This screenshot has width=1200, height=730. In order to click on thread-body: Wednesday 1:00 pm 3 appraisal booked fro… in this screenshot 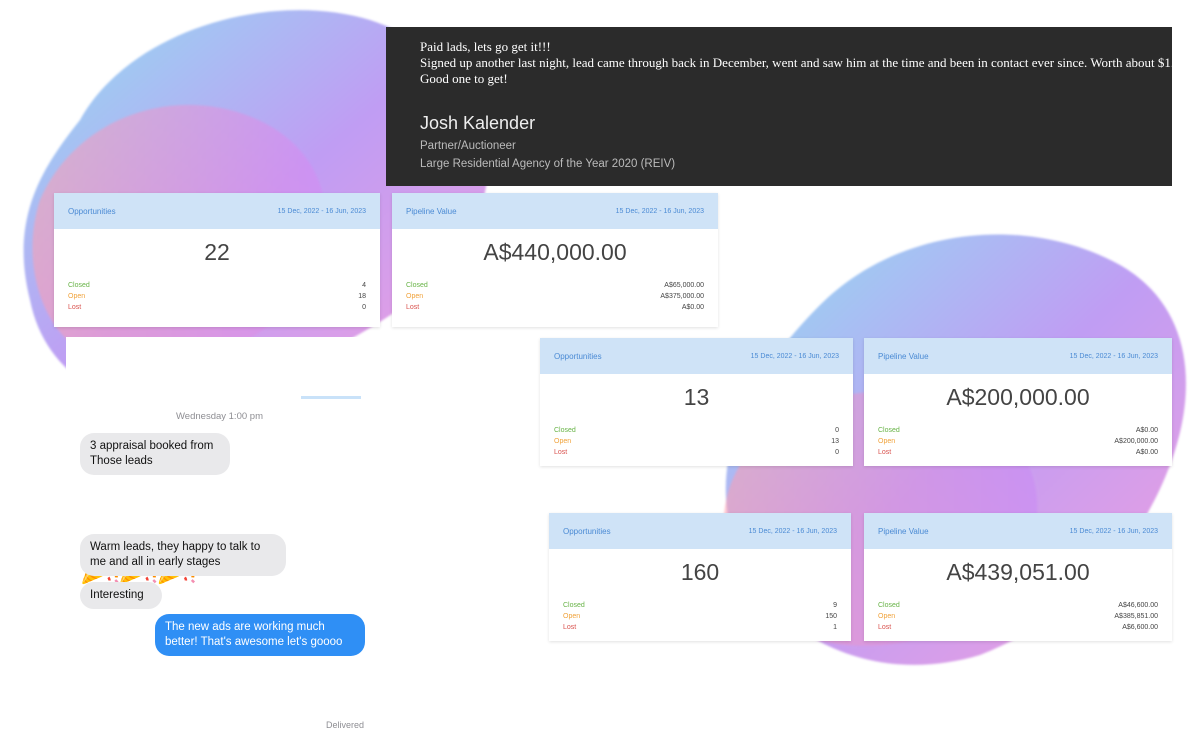, I will do `click(219, 564)`.